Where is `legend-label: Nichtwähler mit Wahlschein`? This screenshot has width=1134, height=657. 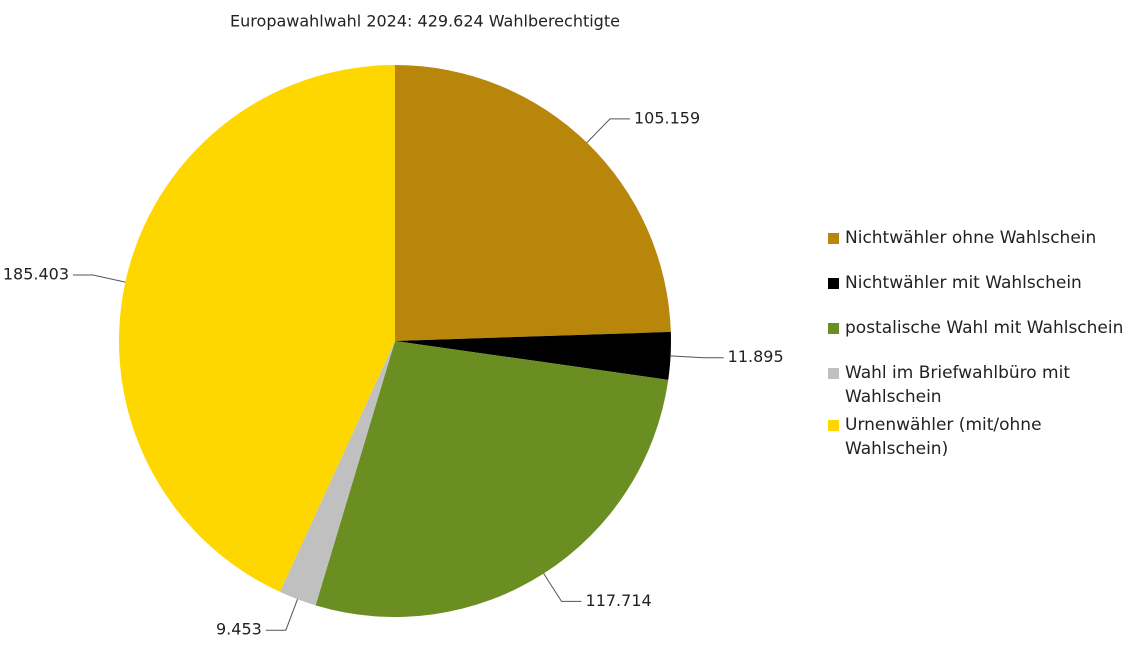 legend-label: Nichtwähler mit Wahlschein is located at coordinates (963, 283).